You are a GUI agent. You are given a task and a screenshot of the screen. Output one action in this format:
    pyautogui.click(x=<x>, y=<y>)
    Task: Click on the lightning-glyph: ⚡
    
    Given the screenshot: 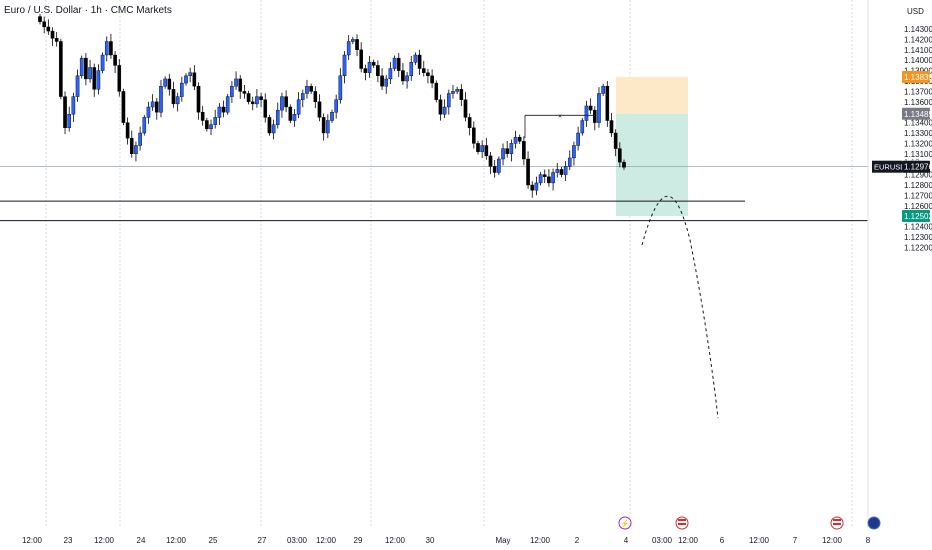 What is the action you would take?
    pyautogui.click(x=625, y=523)
    